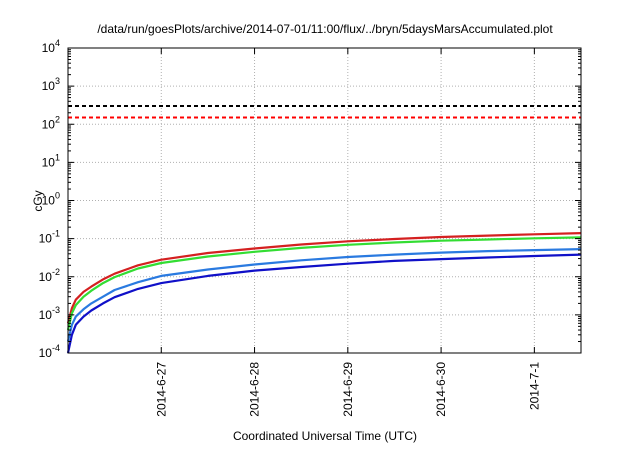  Describe the element at coordinates (325, 436) in the screenshot. I see `x-axis-label: Coordinated Universal Time (UTC)` at that location.